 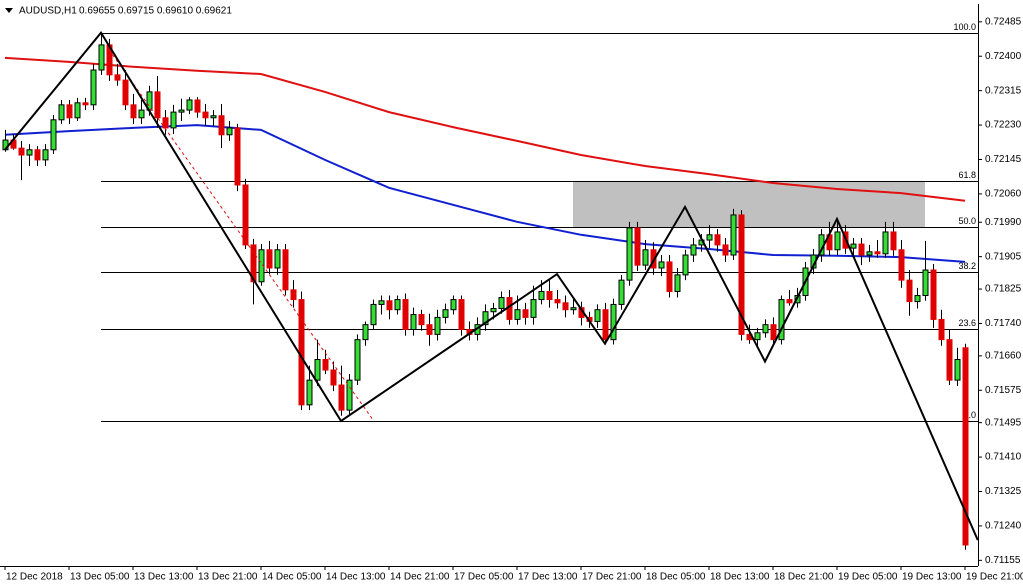 I want to click on x-tick-label: 12 Dec 2018, so click(x=34, y=577).